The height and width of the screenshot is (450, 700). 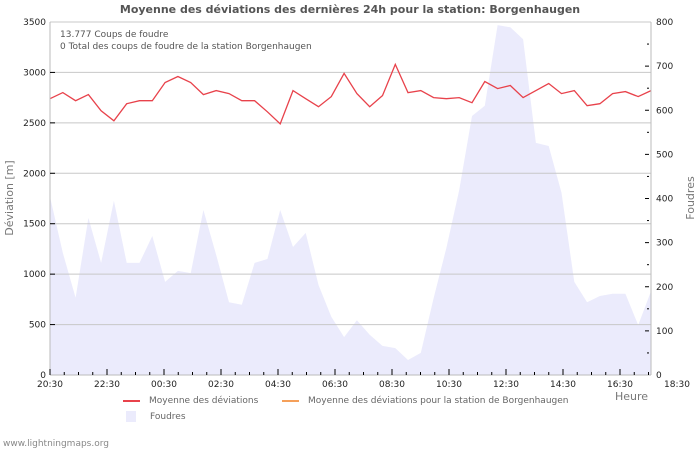 I want to click on legend-swatch-area, so click(x=131, y=416).